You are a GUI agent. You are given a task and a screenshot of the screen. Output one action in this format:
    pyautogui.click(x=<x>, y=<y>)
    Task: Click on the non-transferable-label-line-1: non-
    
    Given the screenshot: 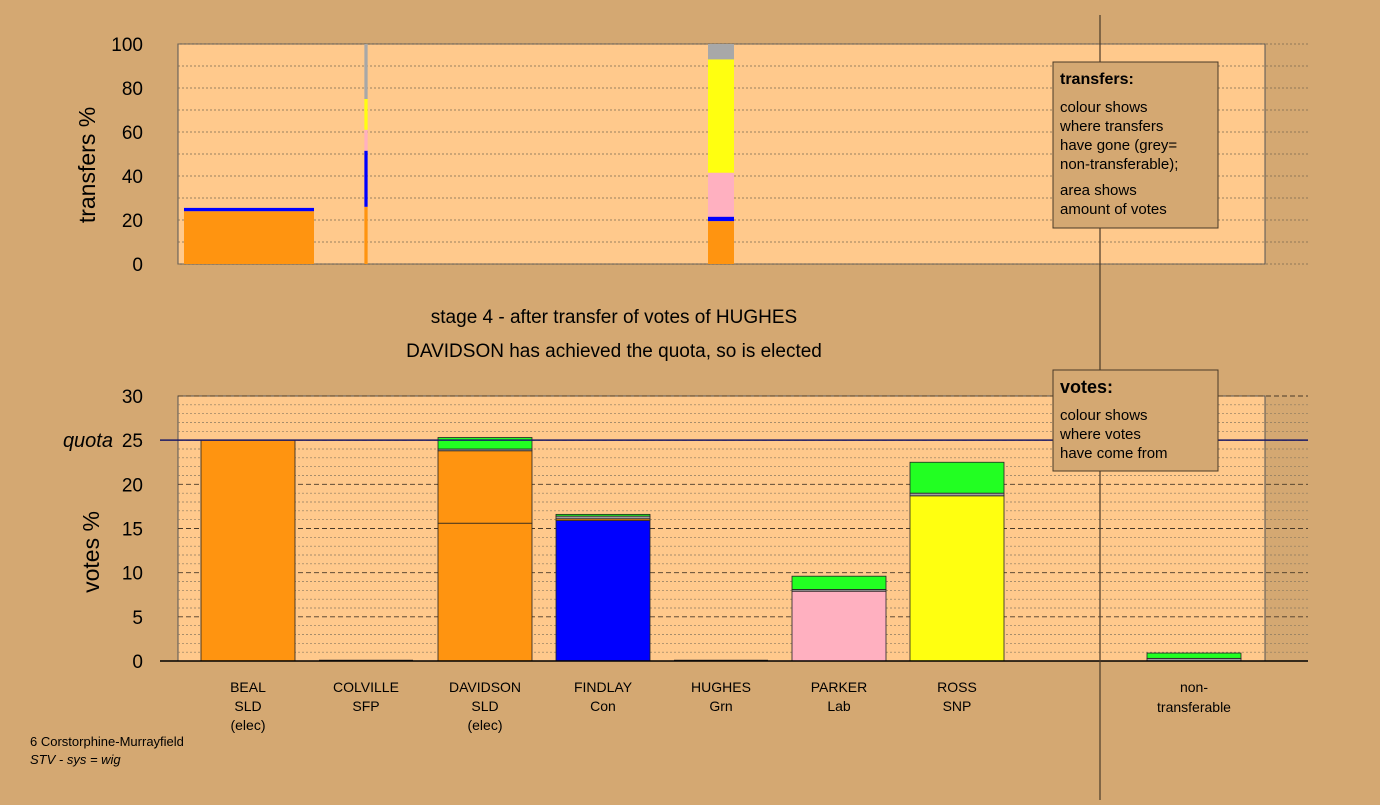 What is the action you would take?
    pyautogui.click(x=1194, y=687)
    